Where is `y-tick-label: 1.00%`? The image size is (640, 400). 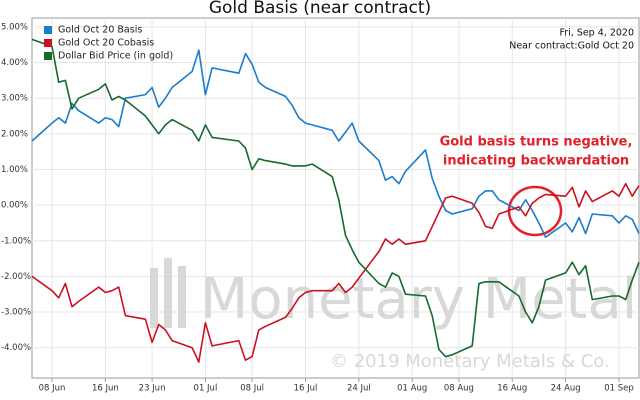
y-tick-label: 1.00% is located at coordinates (14, 170).